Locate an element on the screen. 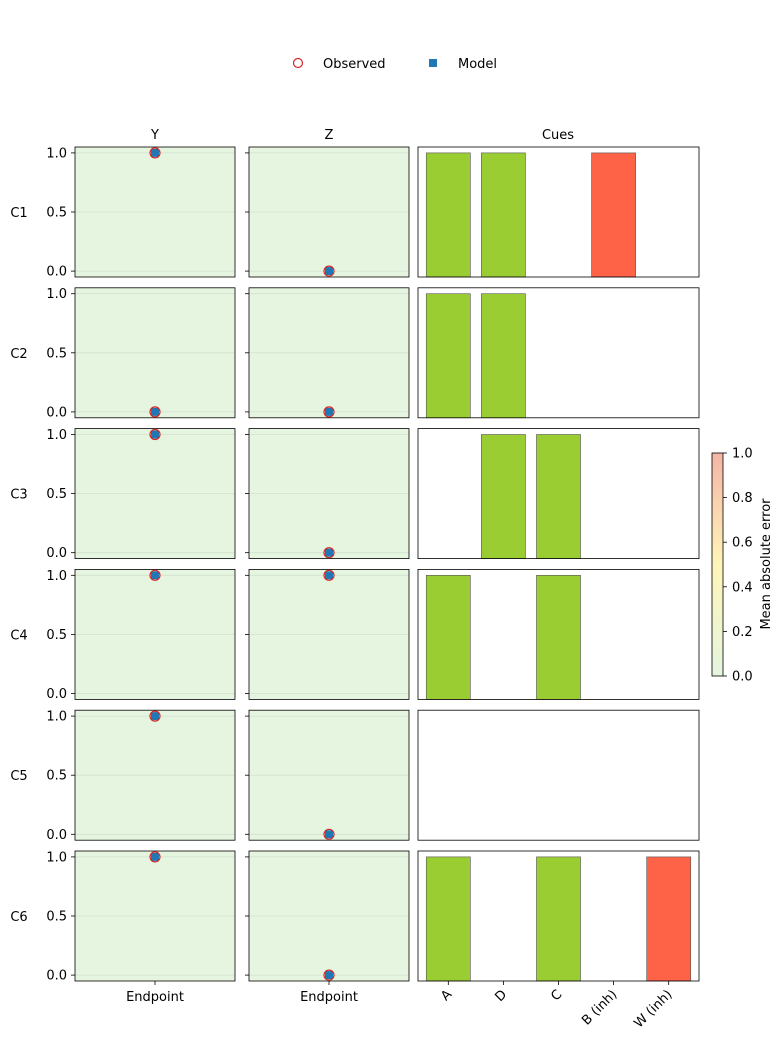 The image size is (784, 1046). condition-row-C1: C1 0.0 0.5 1.0 is located at coordinates (355, 213).